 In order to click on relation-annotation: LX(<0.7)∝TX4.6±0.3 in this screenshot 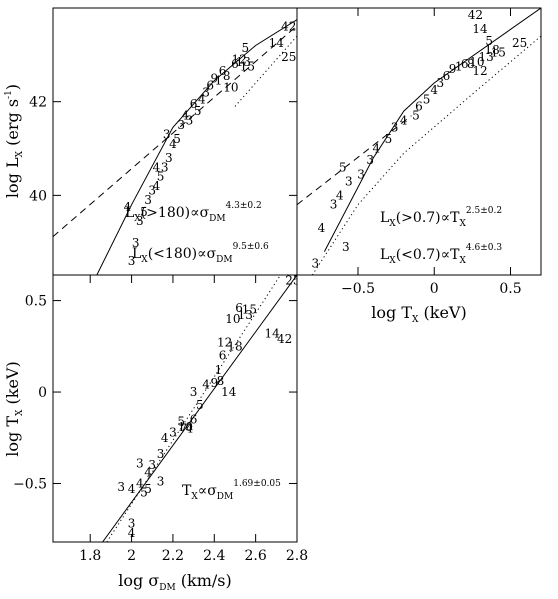, I will do `click(441, 254)`.